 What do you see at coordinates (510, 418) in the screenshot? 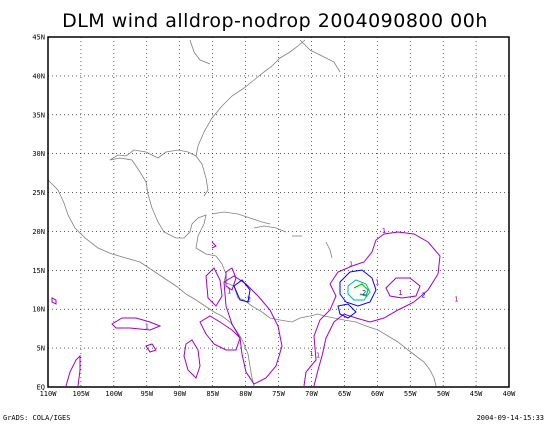
I see `footer-right: 2004-09-14-15:33` at bounding box center [510, 418].